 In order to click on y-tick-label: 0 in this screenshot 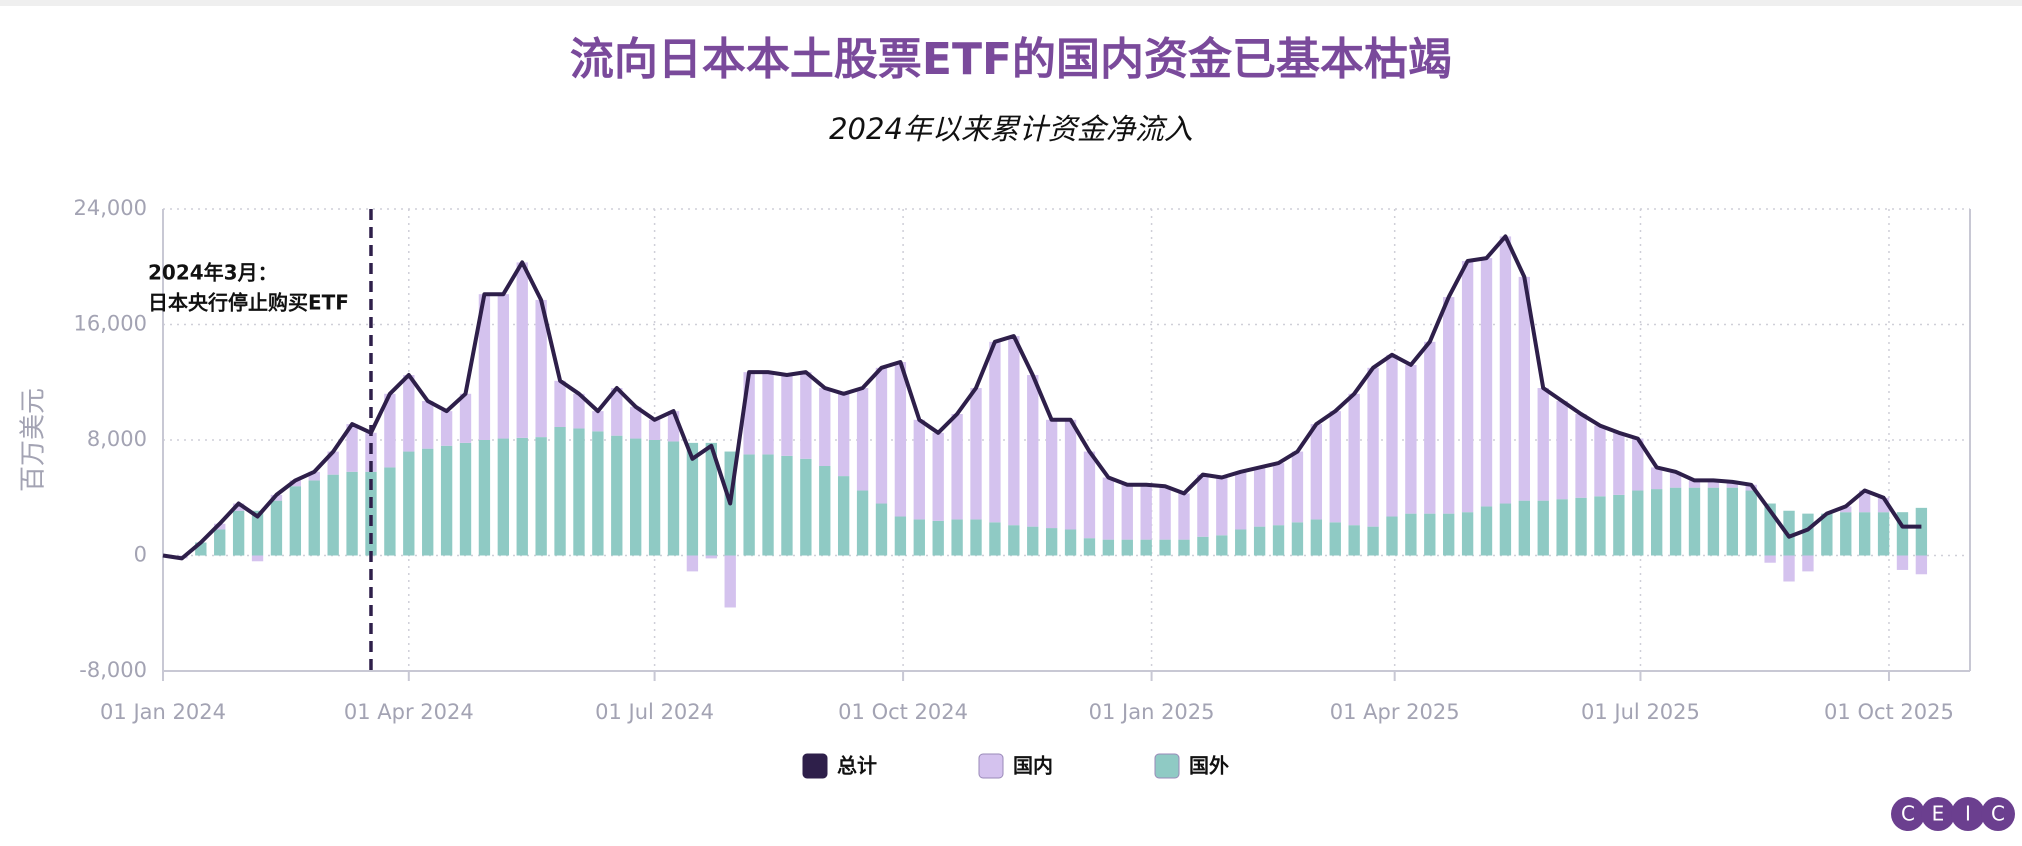, I will do `click(140, 555)`.